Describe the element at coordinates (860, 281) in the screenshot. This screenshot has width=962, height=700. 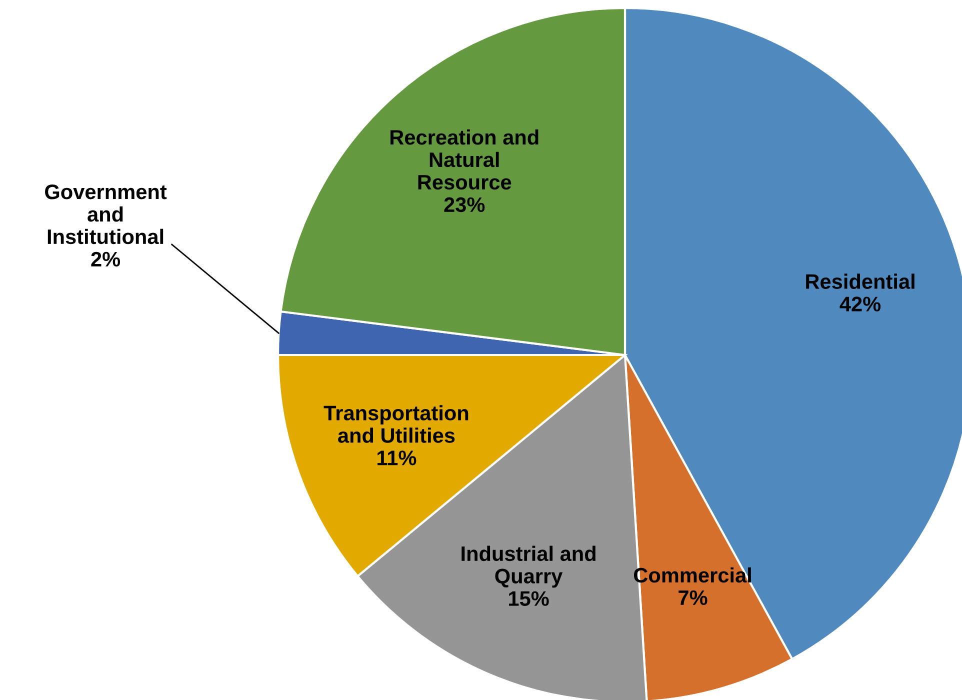
I see `slice-label: Residential` at that location.